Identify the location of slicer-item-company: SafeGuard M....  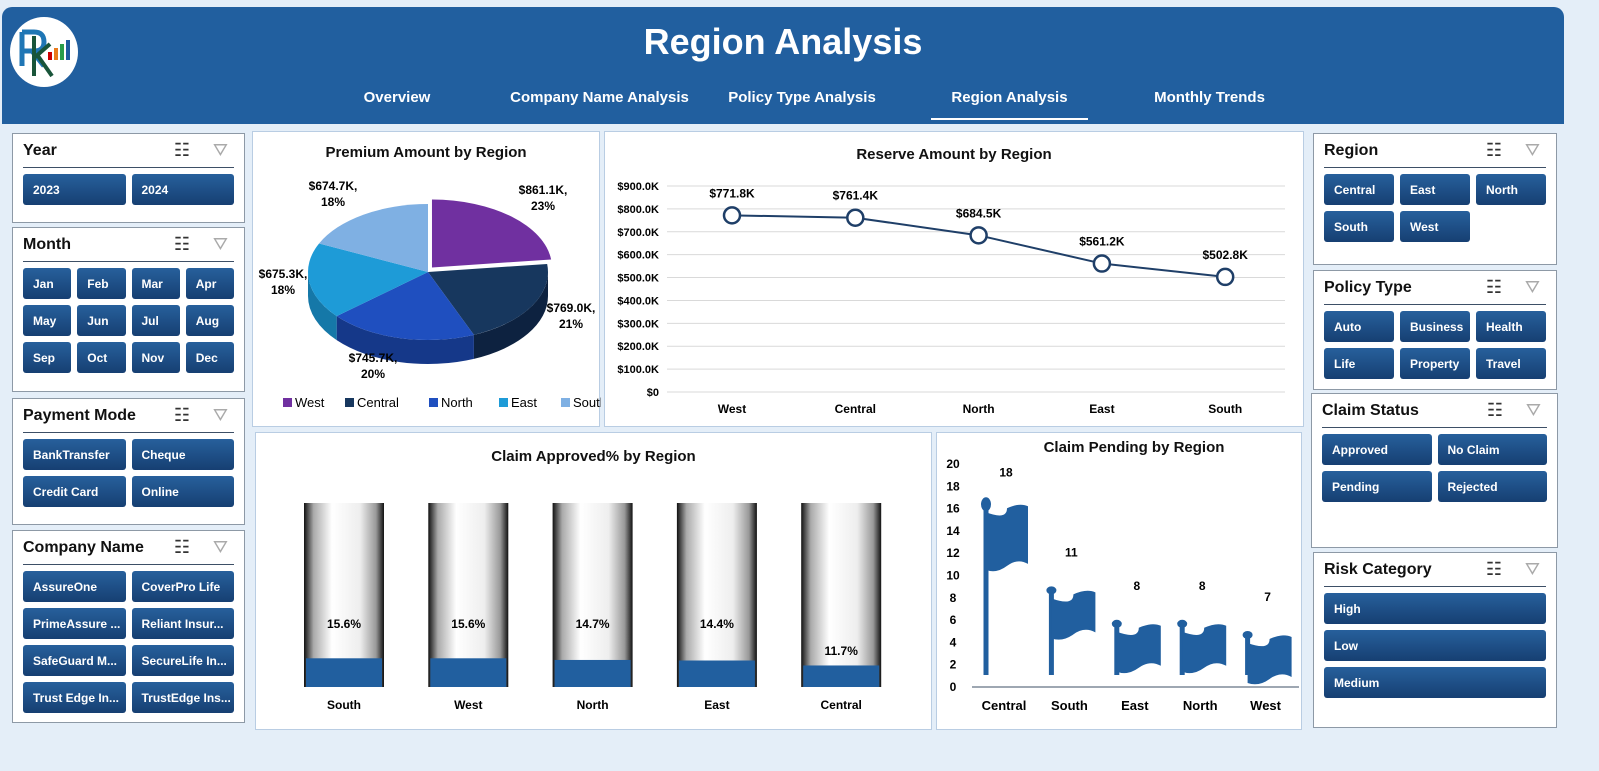
(74, 660).